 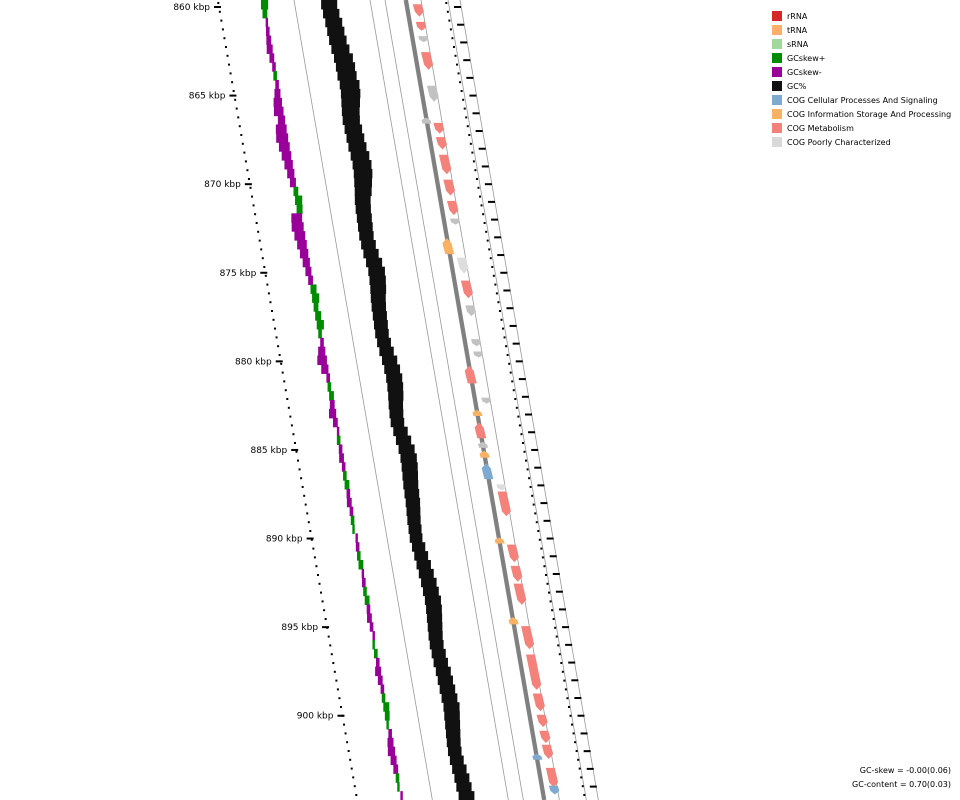 I want to click on gc-content-stat: GC-content = 0.70(0.03), so click(x=901, y=784).